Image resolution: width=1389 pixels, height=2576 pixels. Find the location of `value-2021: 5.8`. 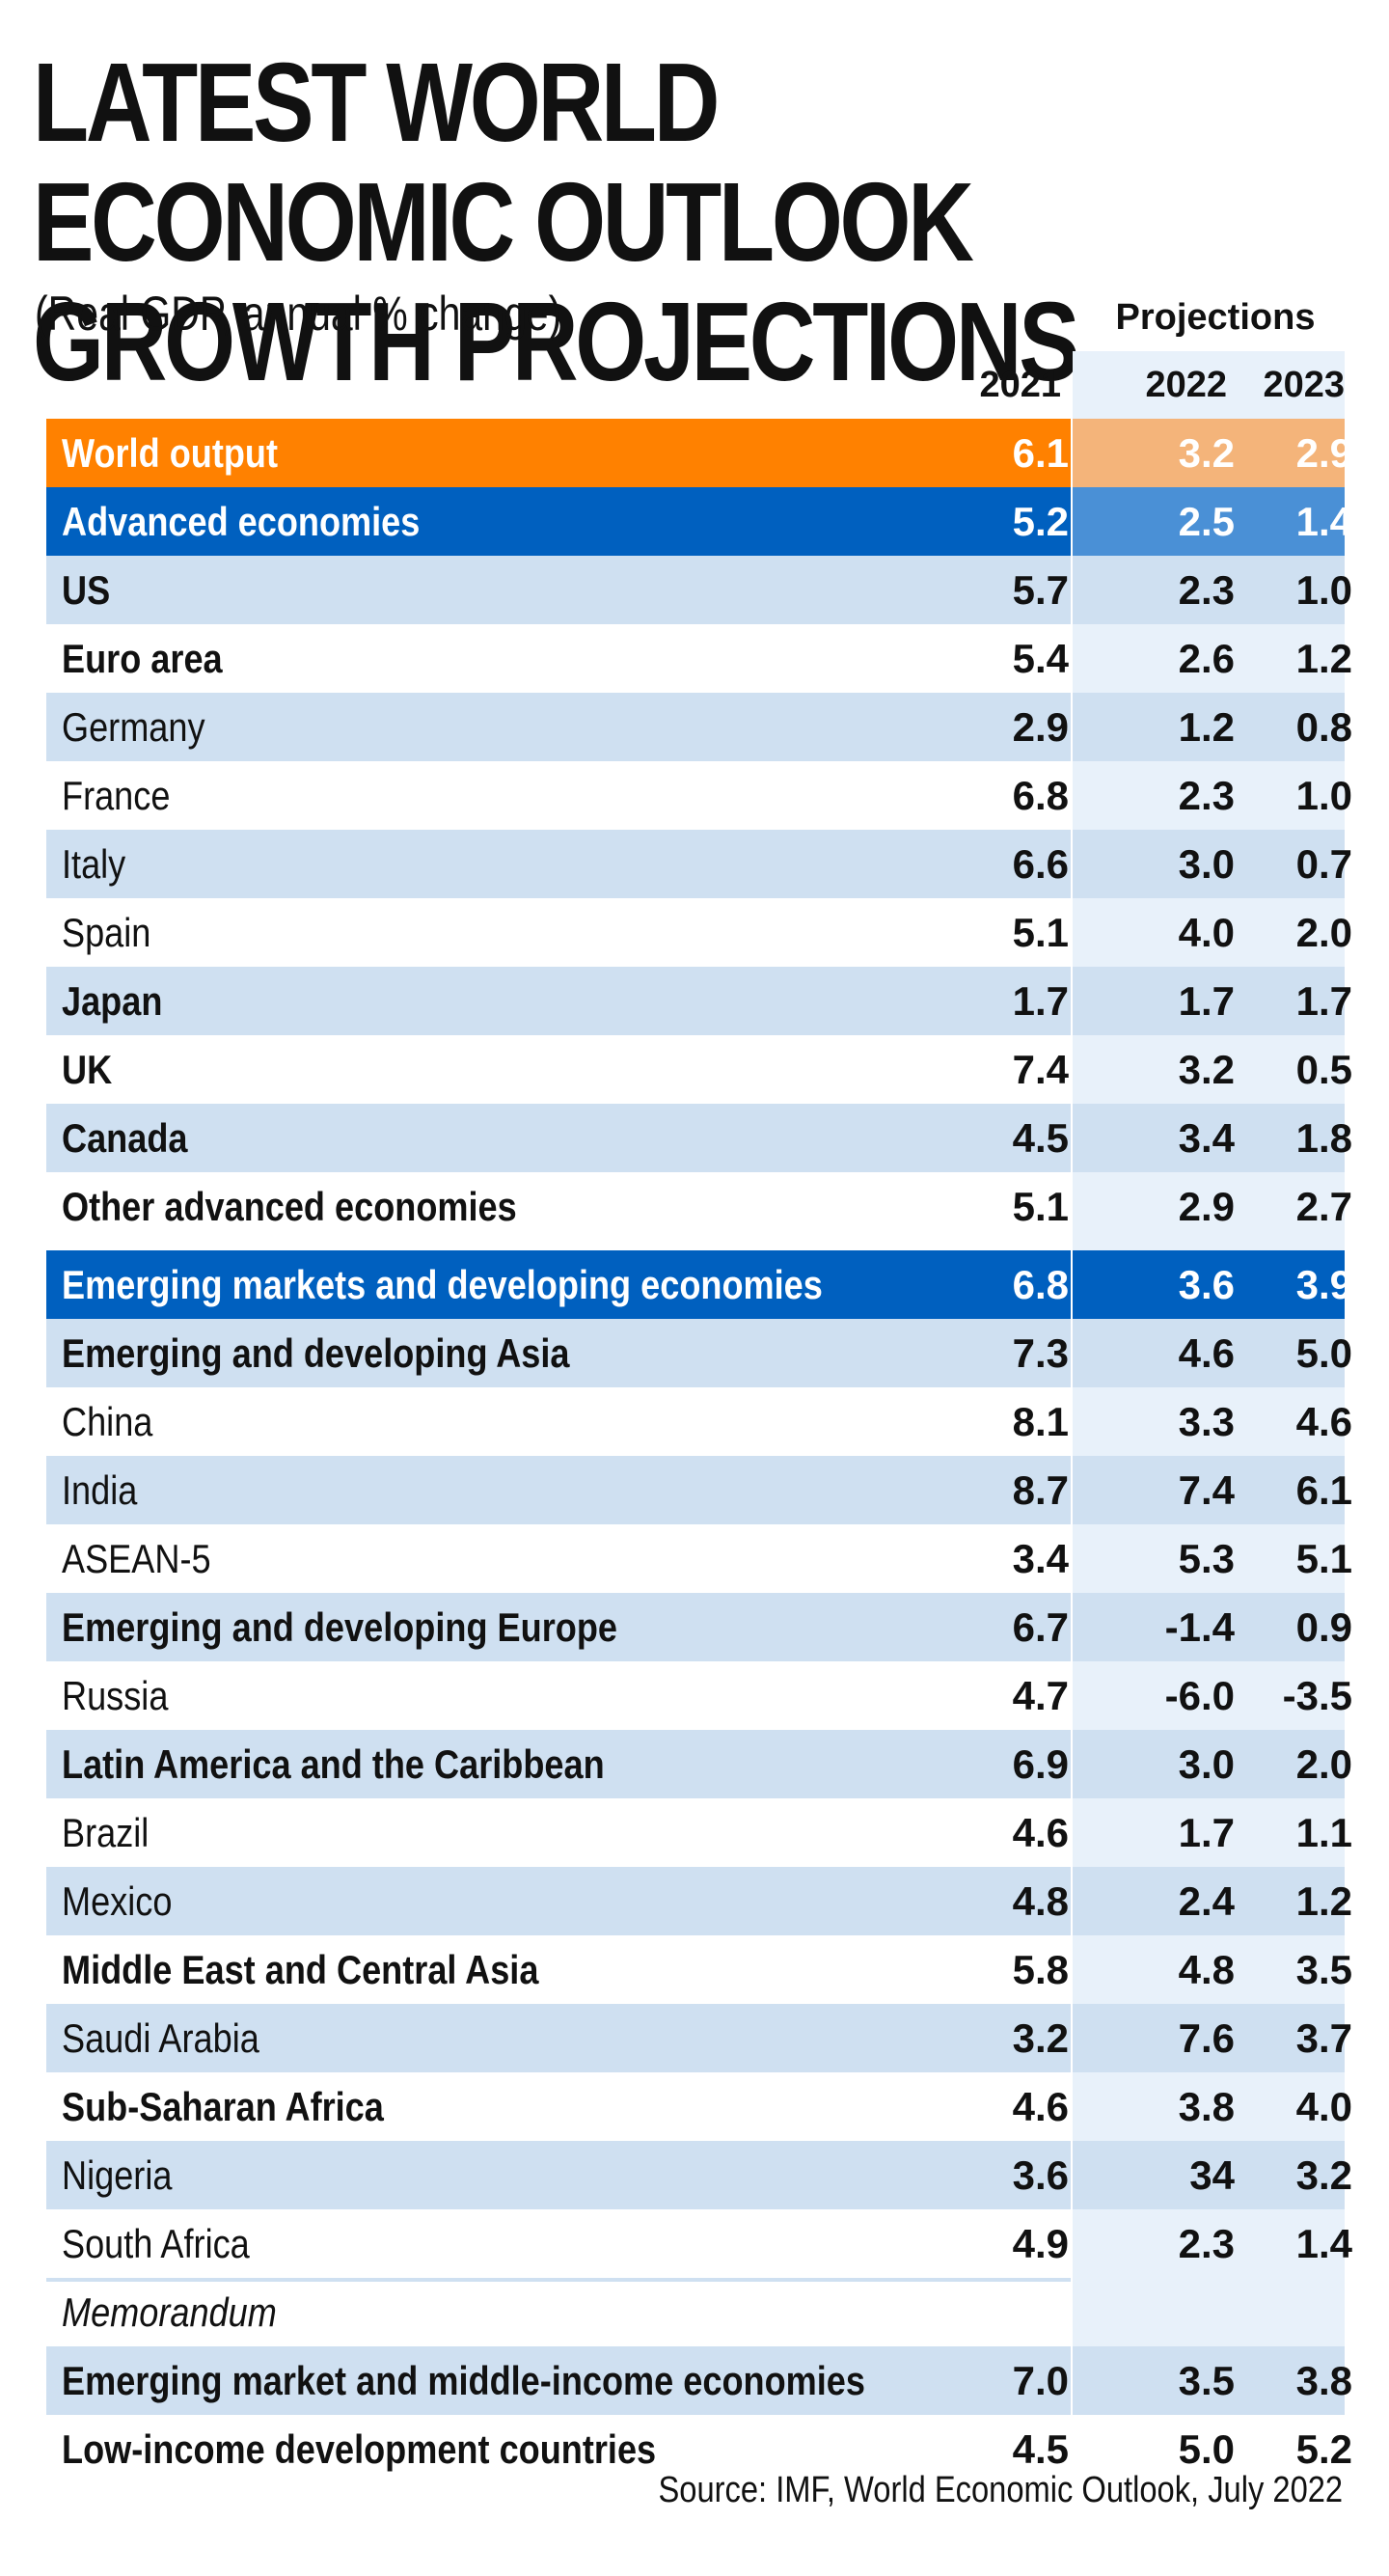

value-2021: 5.8 is located at coordinates (1041, 1969).